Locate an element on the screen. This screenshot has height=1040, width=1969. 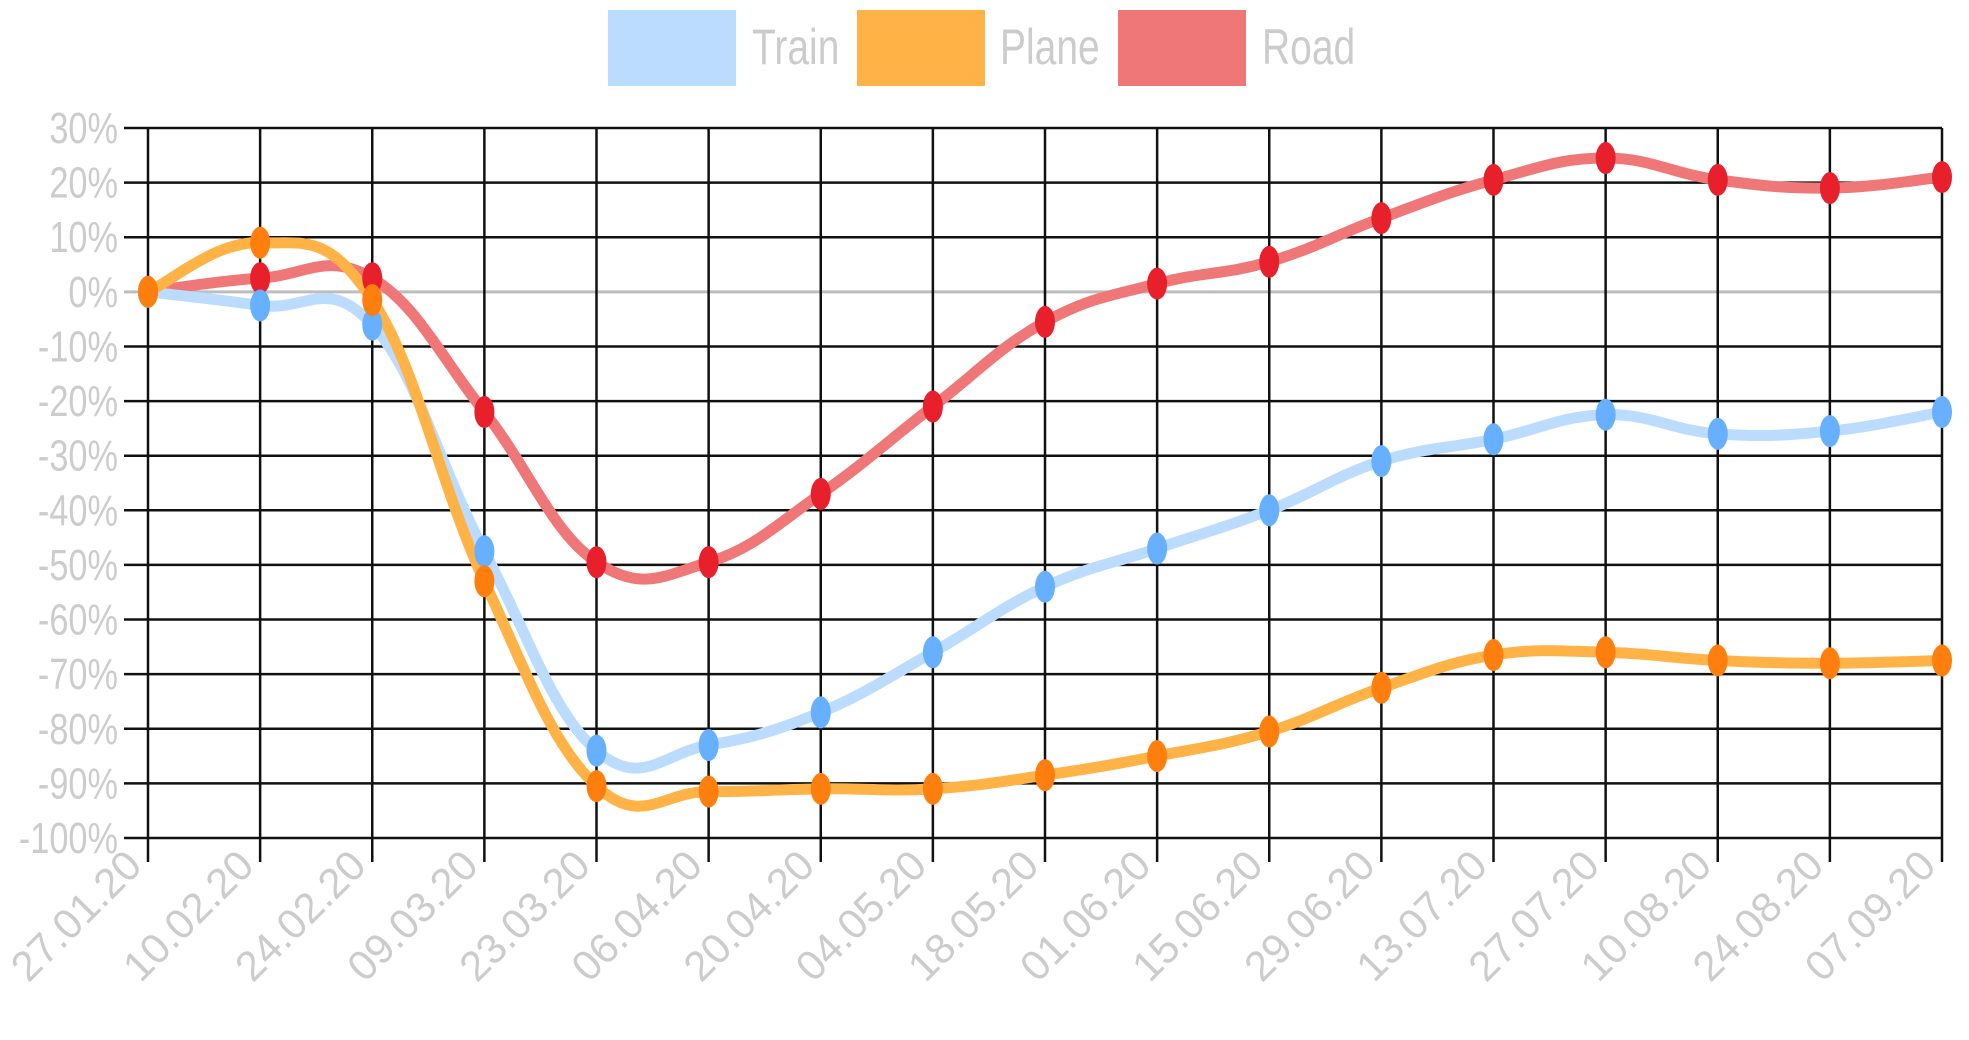
y-tick-label: 0% is located at coordinates (93, 292).